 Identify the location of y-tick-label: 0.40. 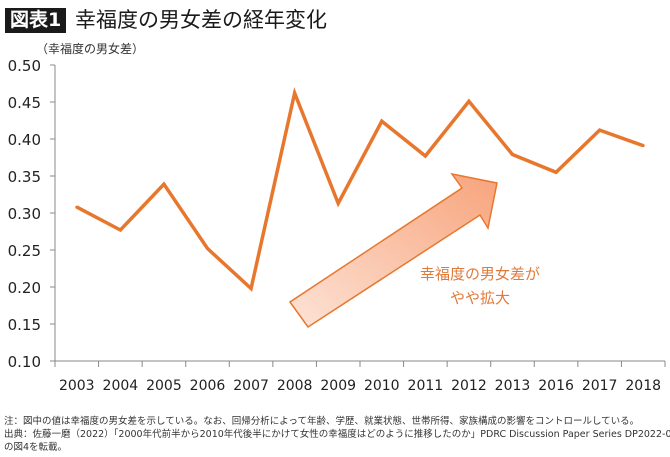
(24, 140).